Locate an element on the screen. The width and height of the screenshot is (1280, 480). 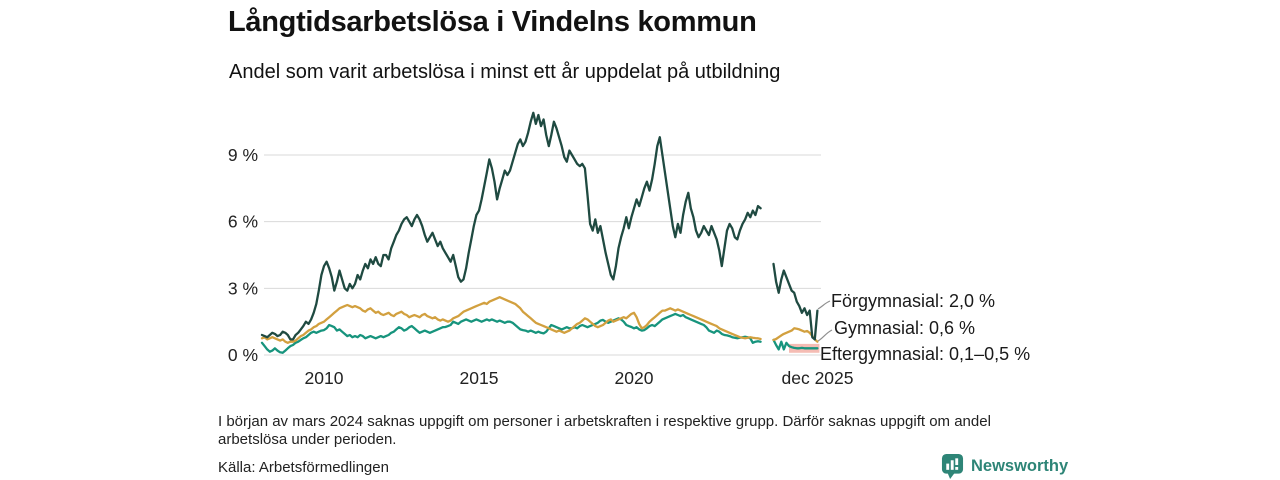
series-end-label-forgymnasial: Förgymnasial: 2,0 % is located at coordinates (913, 301).